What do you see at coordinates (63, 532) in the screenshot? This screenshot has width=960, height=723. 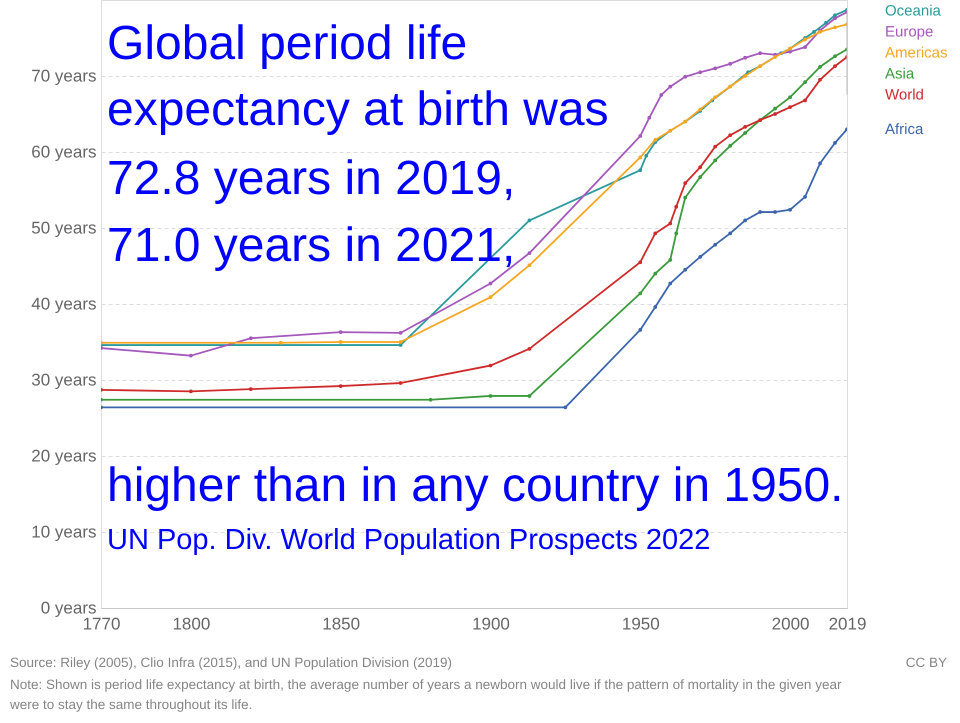 I see `y-tick-label: 10 years` at bounding box center [63, 532].